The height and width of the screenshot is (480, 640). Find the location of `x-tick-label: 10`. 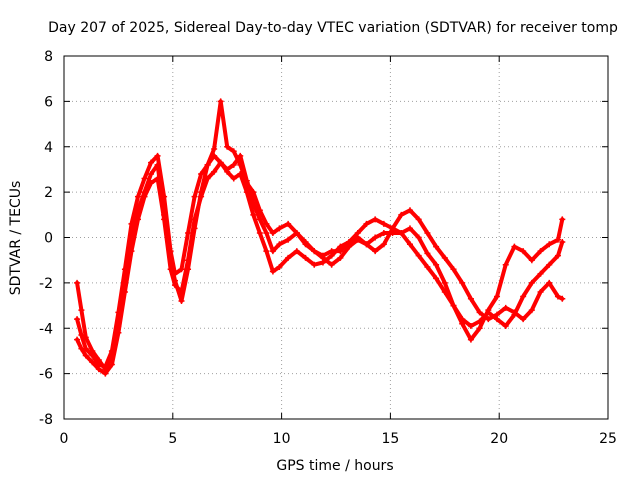

x-tick-label: 10 is located at coordinates (282, 439).